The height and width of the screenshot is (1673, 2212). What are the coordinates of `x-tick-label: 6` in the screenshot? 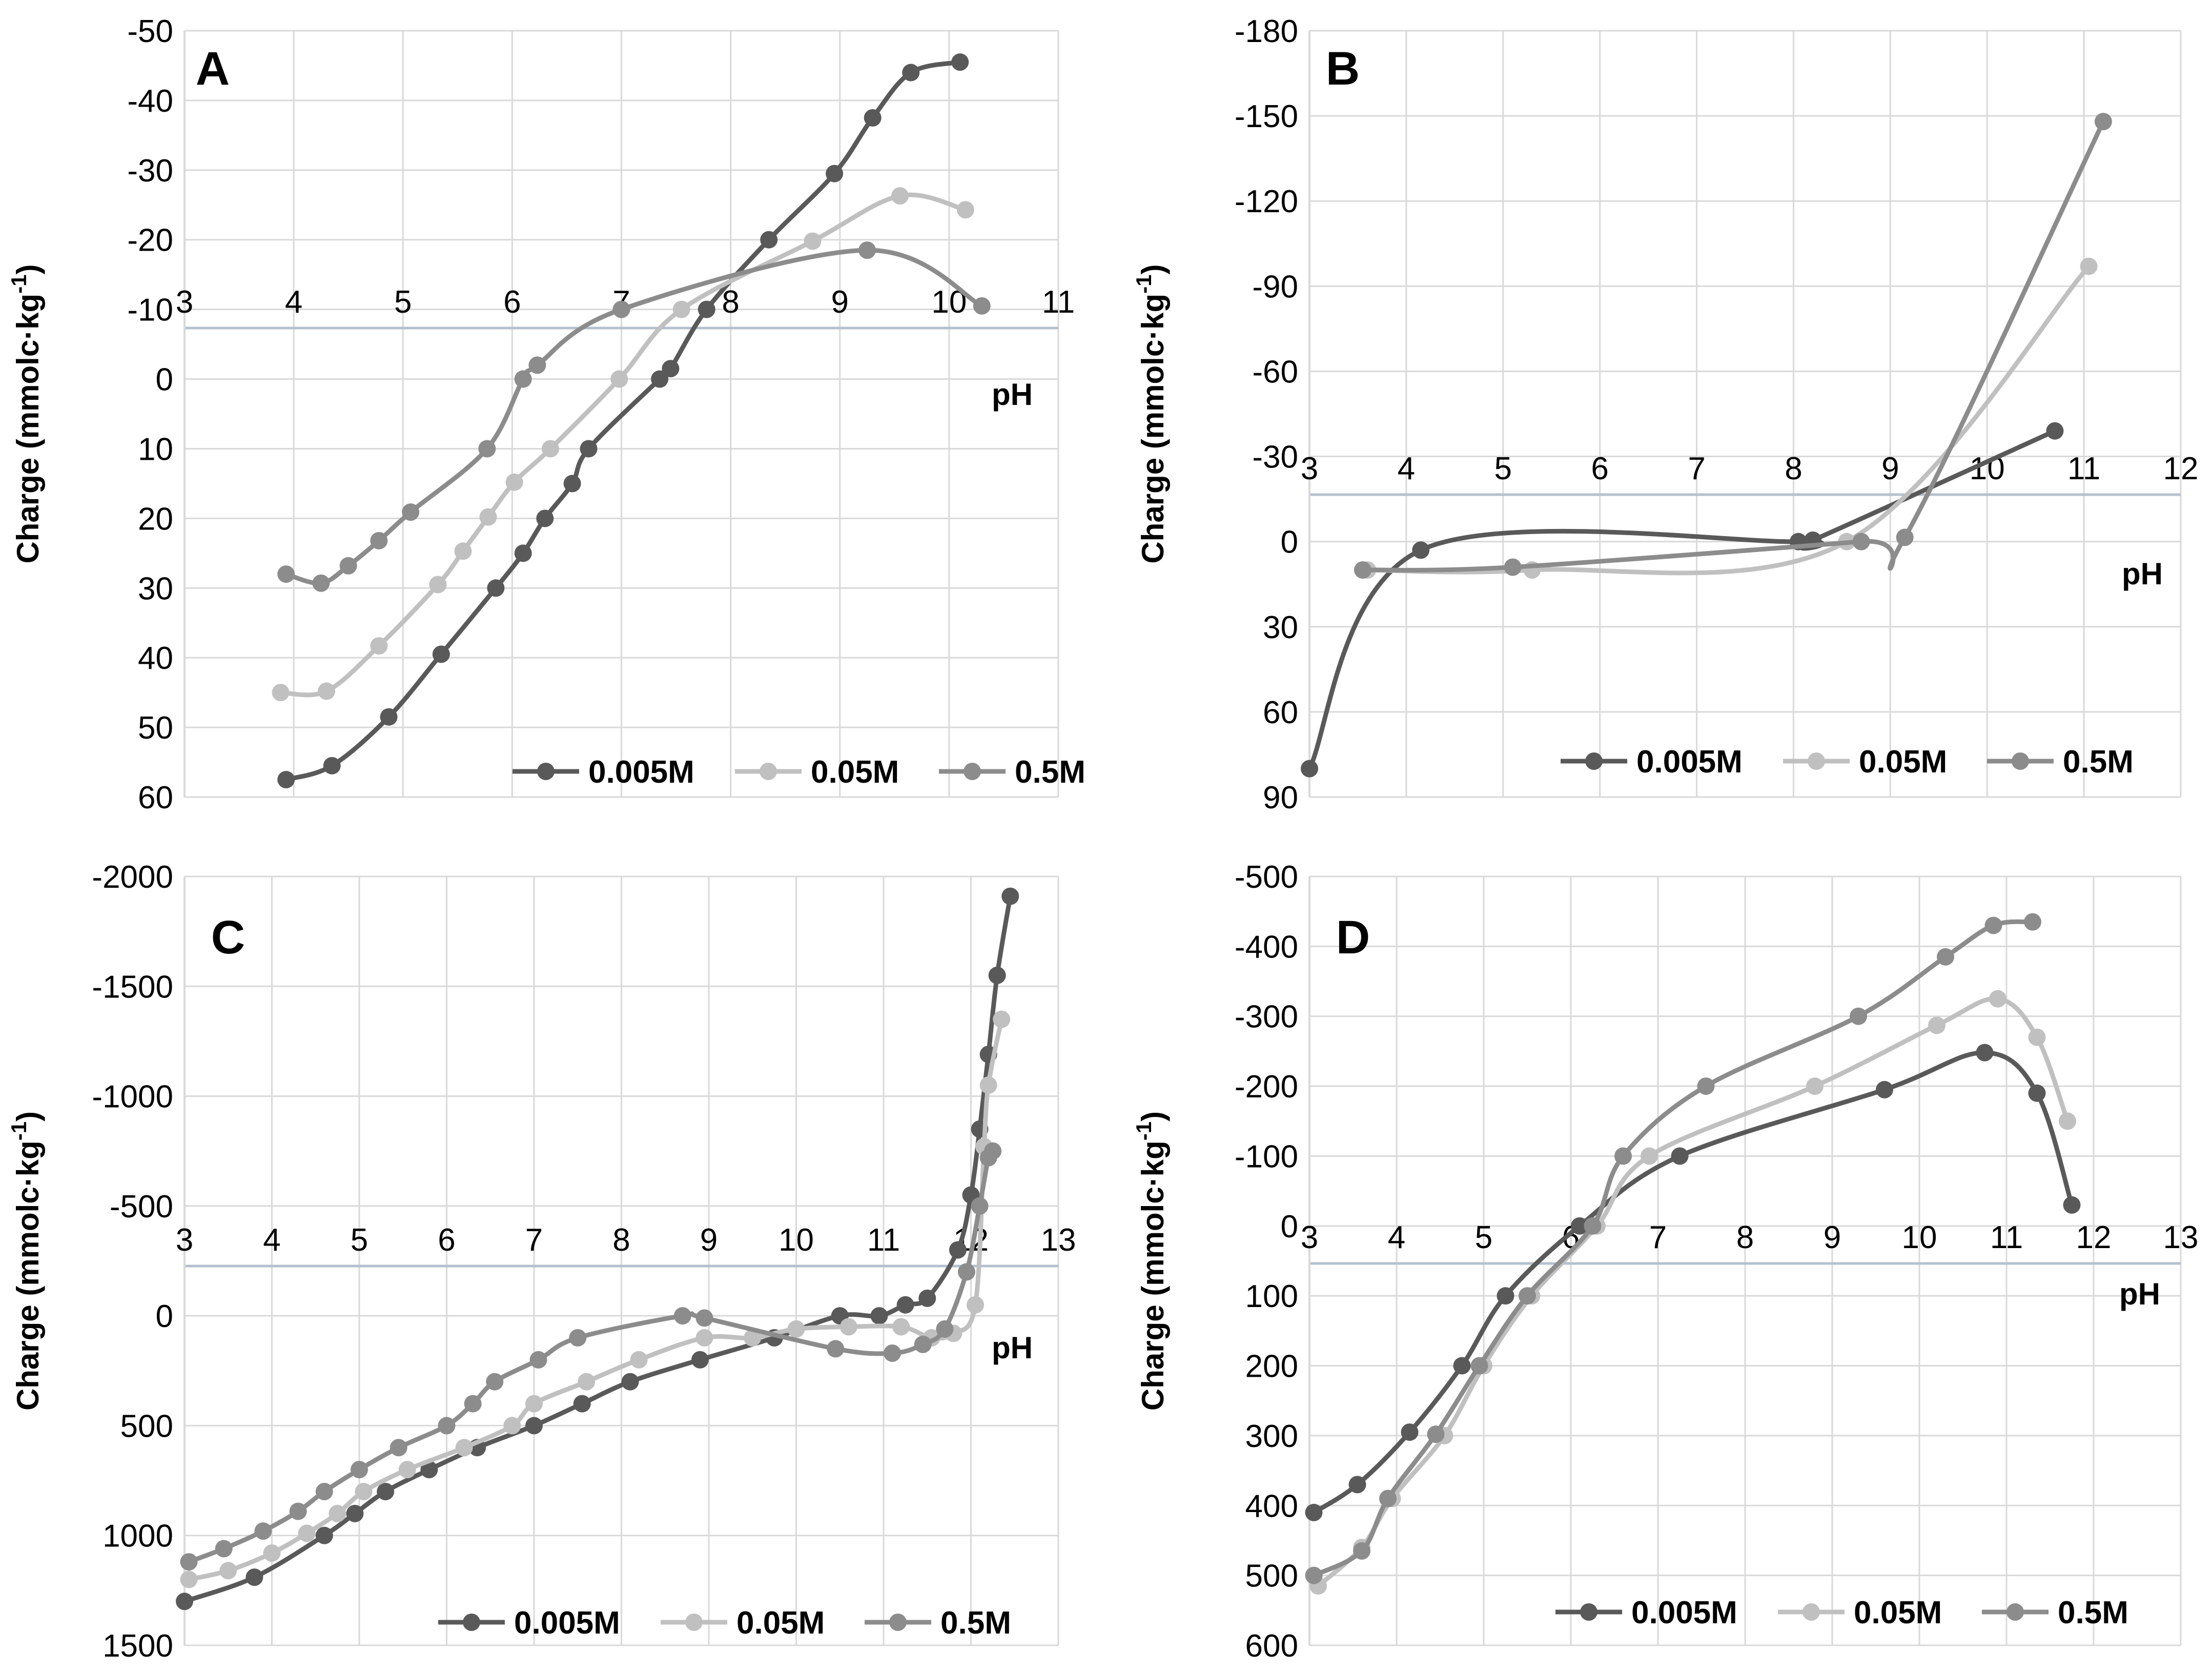 It's located at (512, 302).